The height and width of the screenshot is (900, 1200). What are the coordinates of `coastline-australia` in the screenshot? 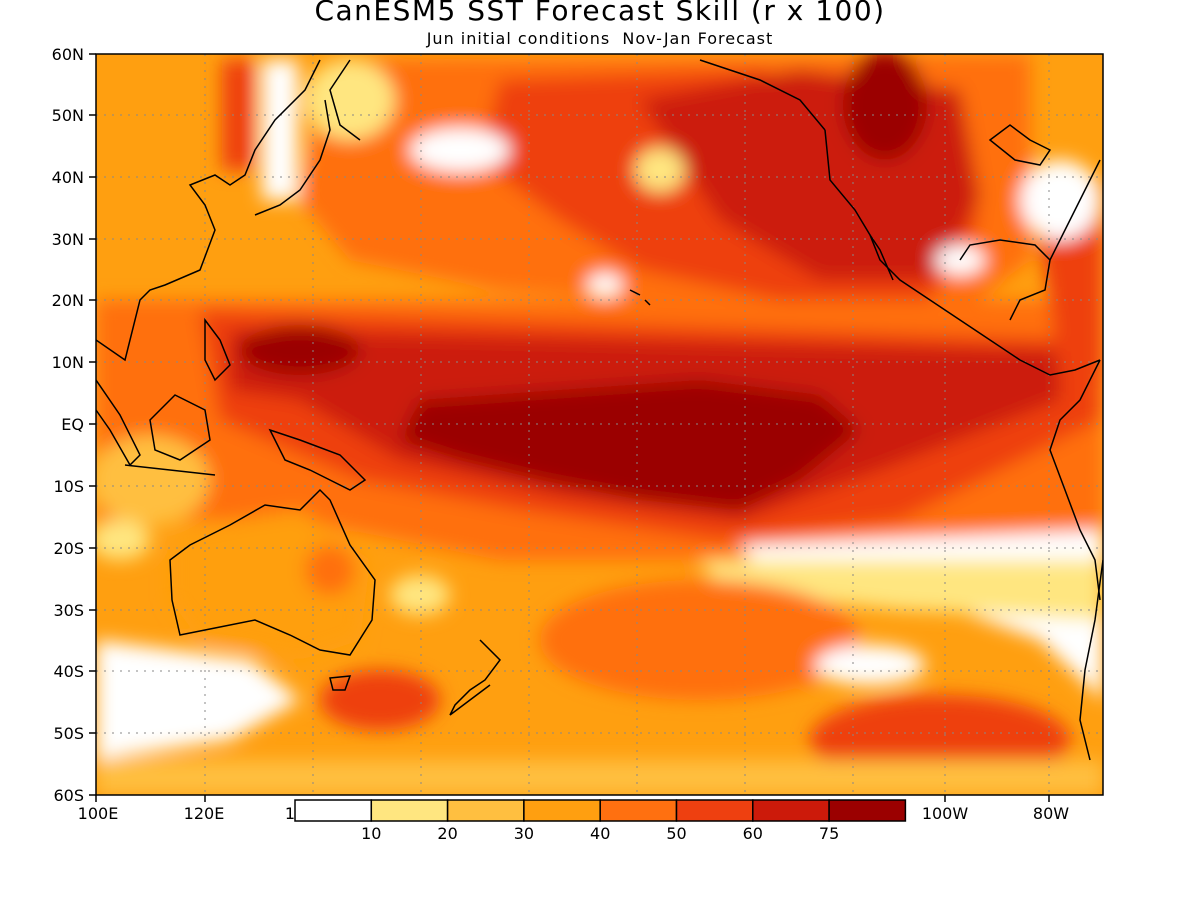 It's located at (272, 572).